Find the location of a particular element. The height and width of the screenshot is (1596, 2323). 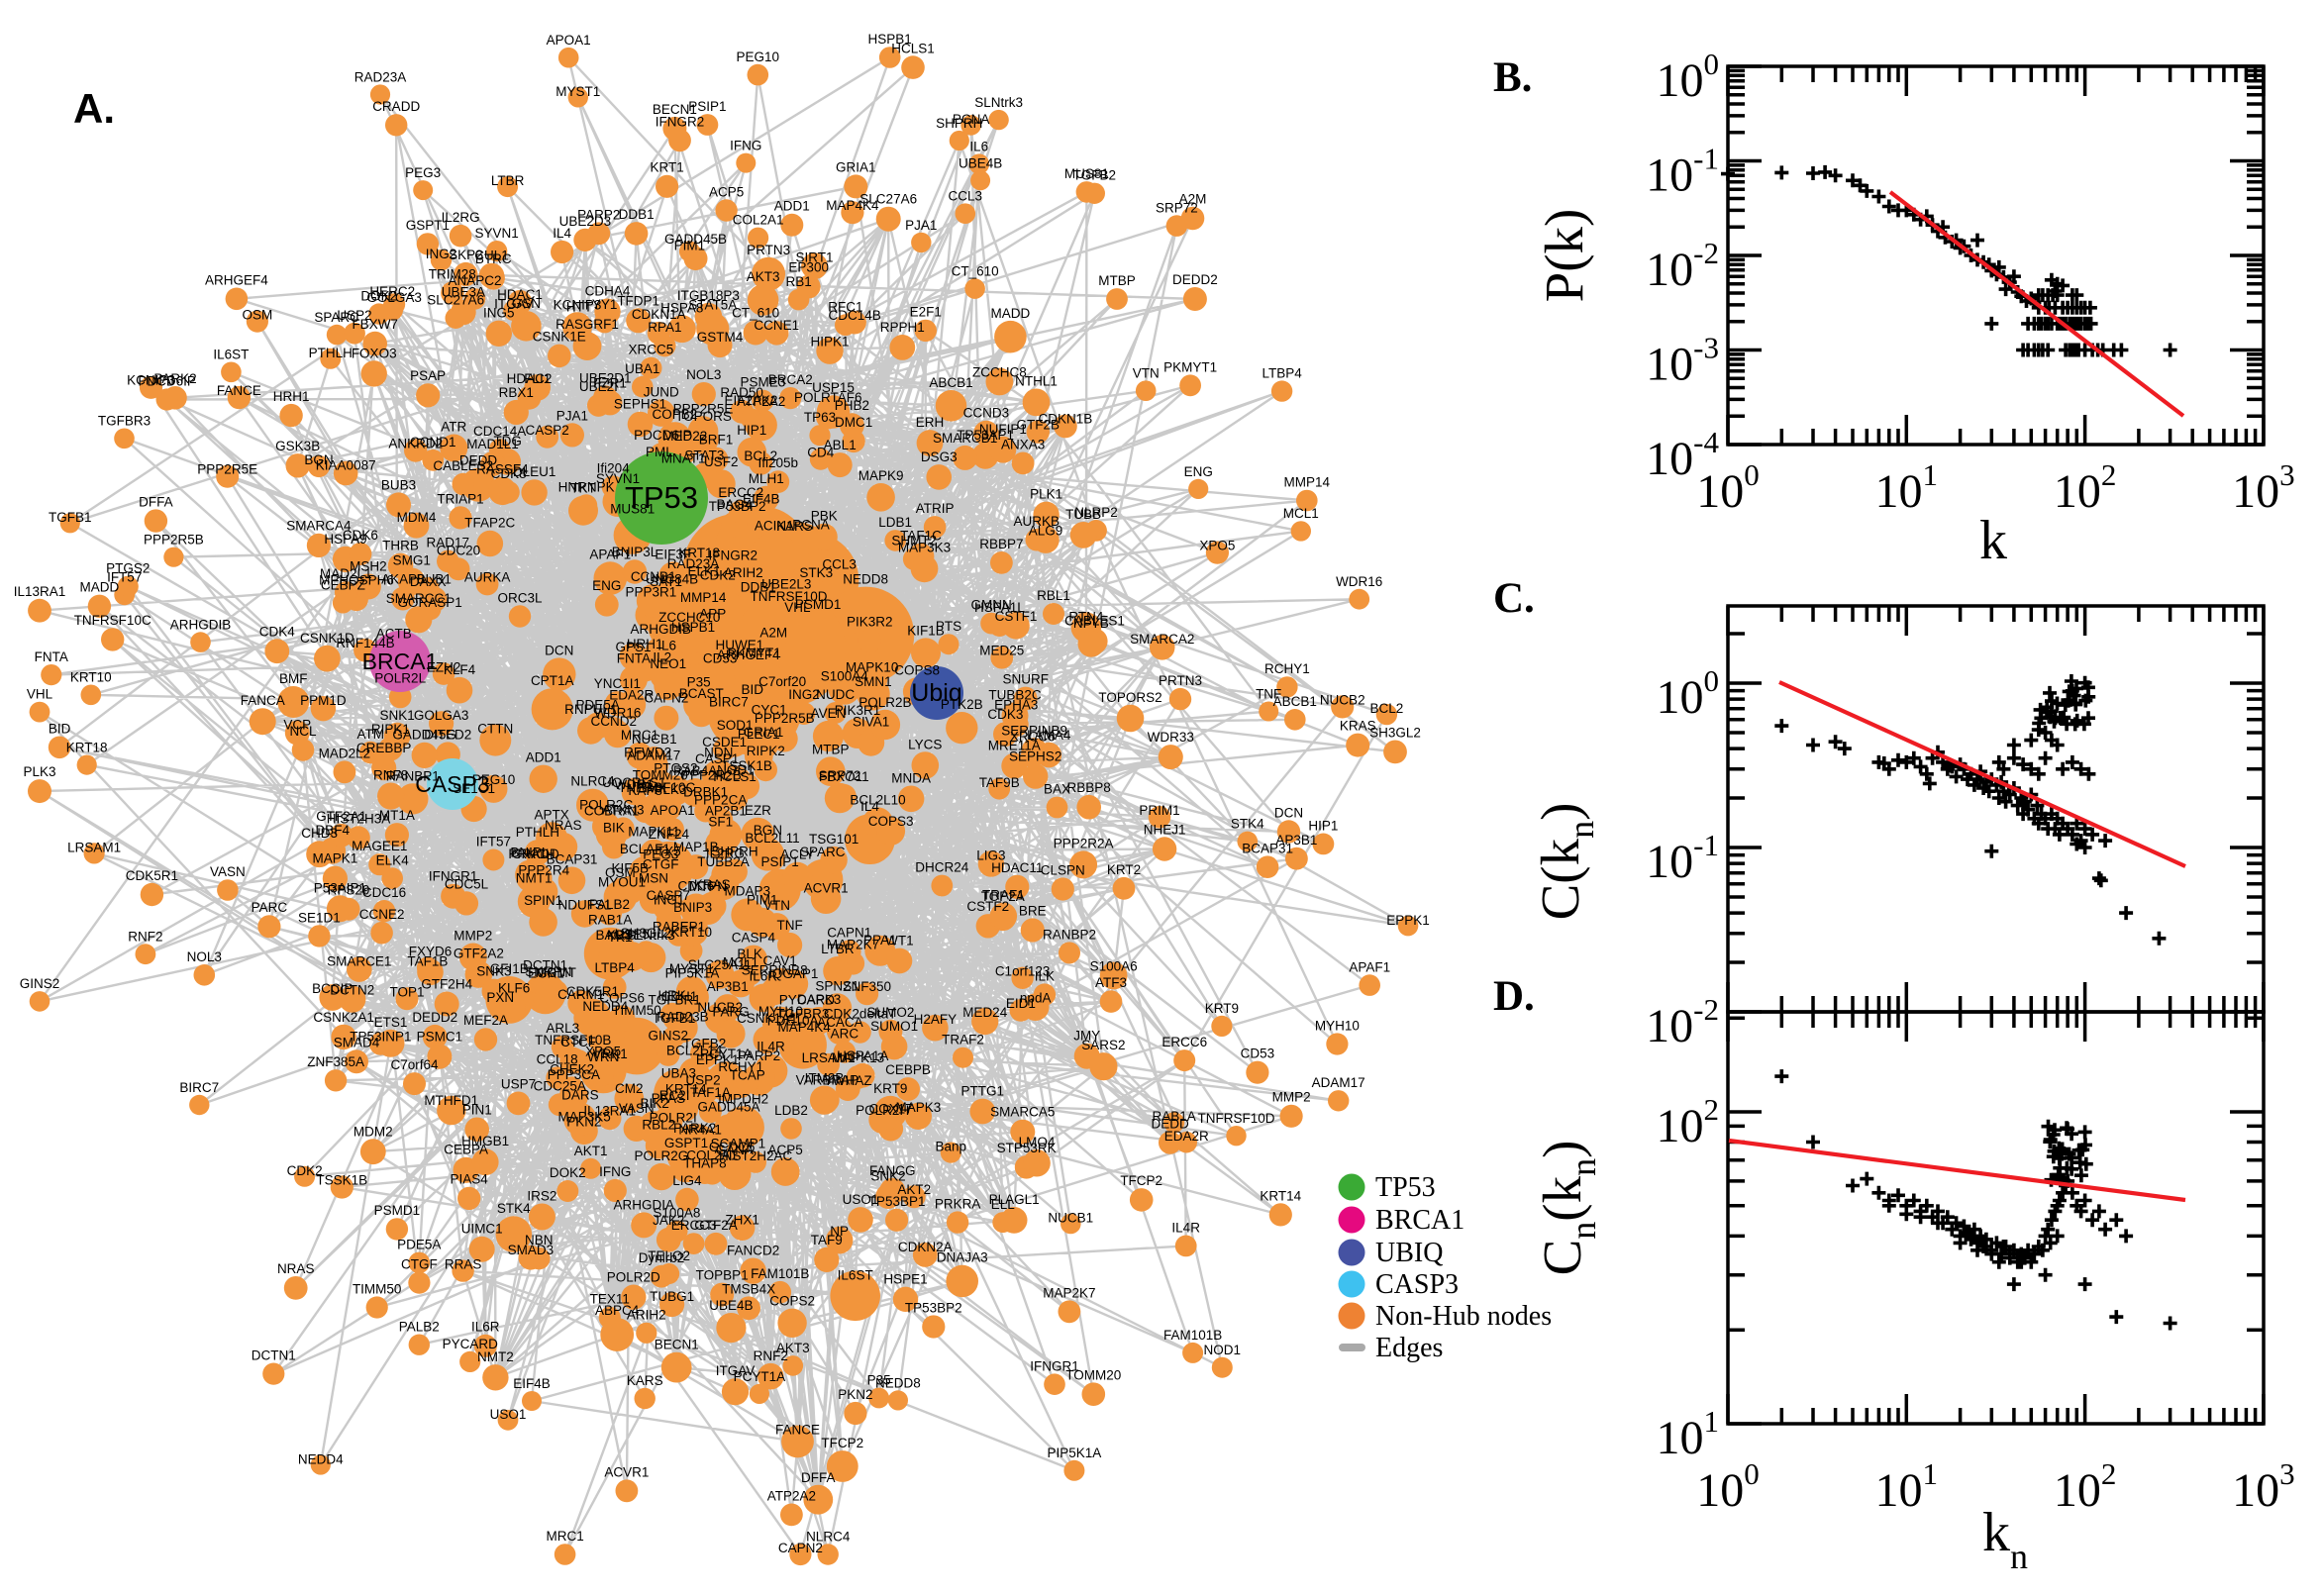

svg-text: TNFRSF10B is located at coordinates (573, 1040).